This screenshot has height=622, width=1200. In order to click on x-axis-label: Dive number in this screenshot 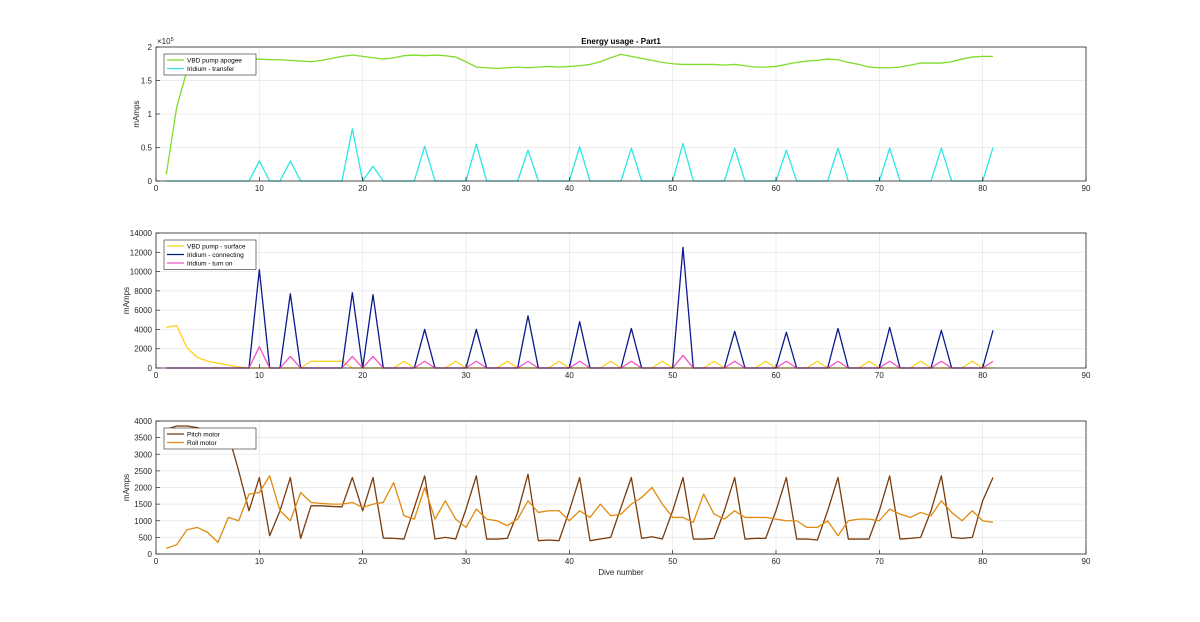, I will do `click(621, 572)`.